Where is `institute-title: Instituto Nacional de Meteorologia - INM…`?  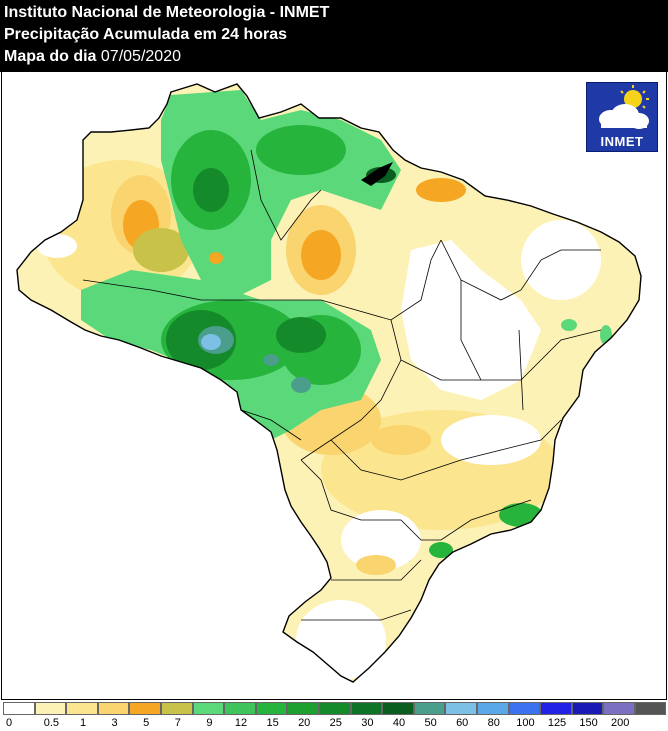 institute-title: Instituto Nacional de Meteorologia - INM… is located at coordinates (167, 12).